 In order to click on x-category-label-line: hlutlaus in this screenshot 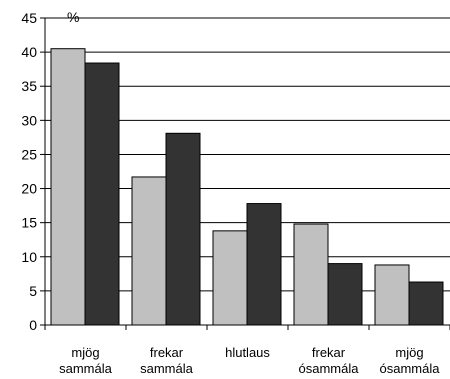, I will do `click(247, 352)`.